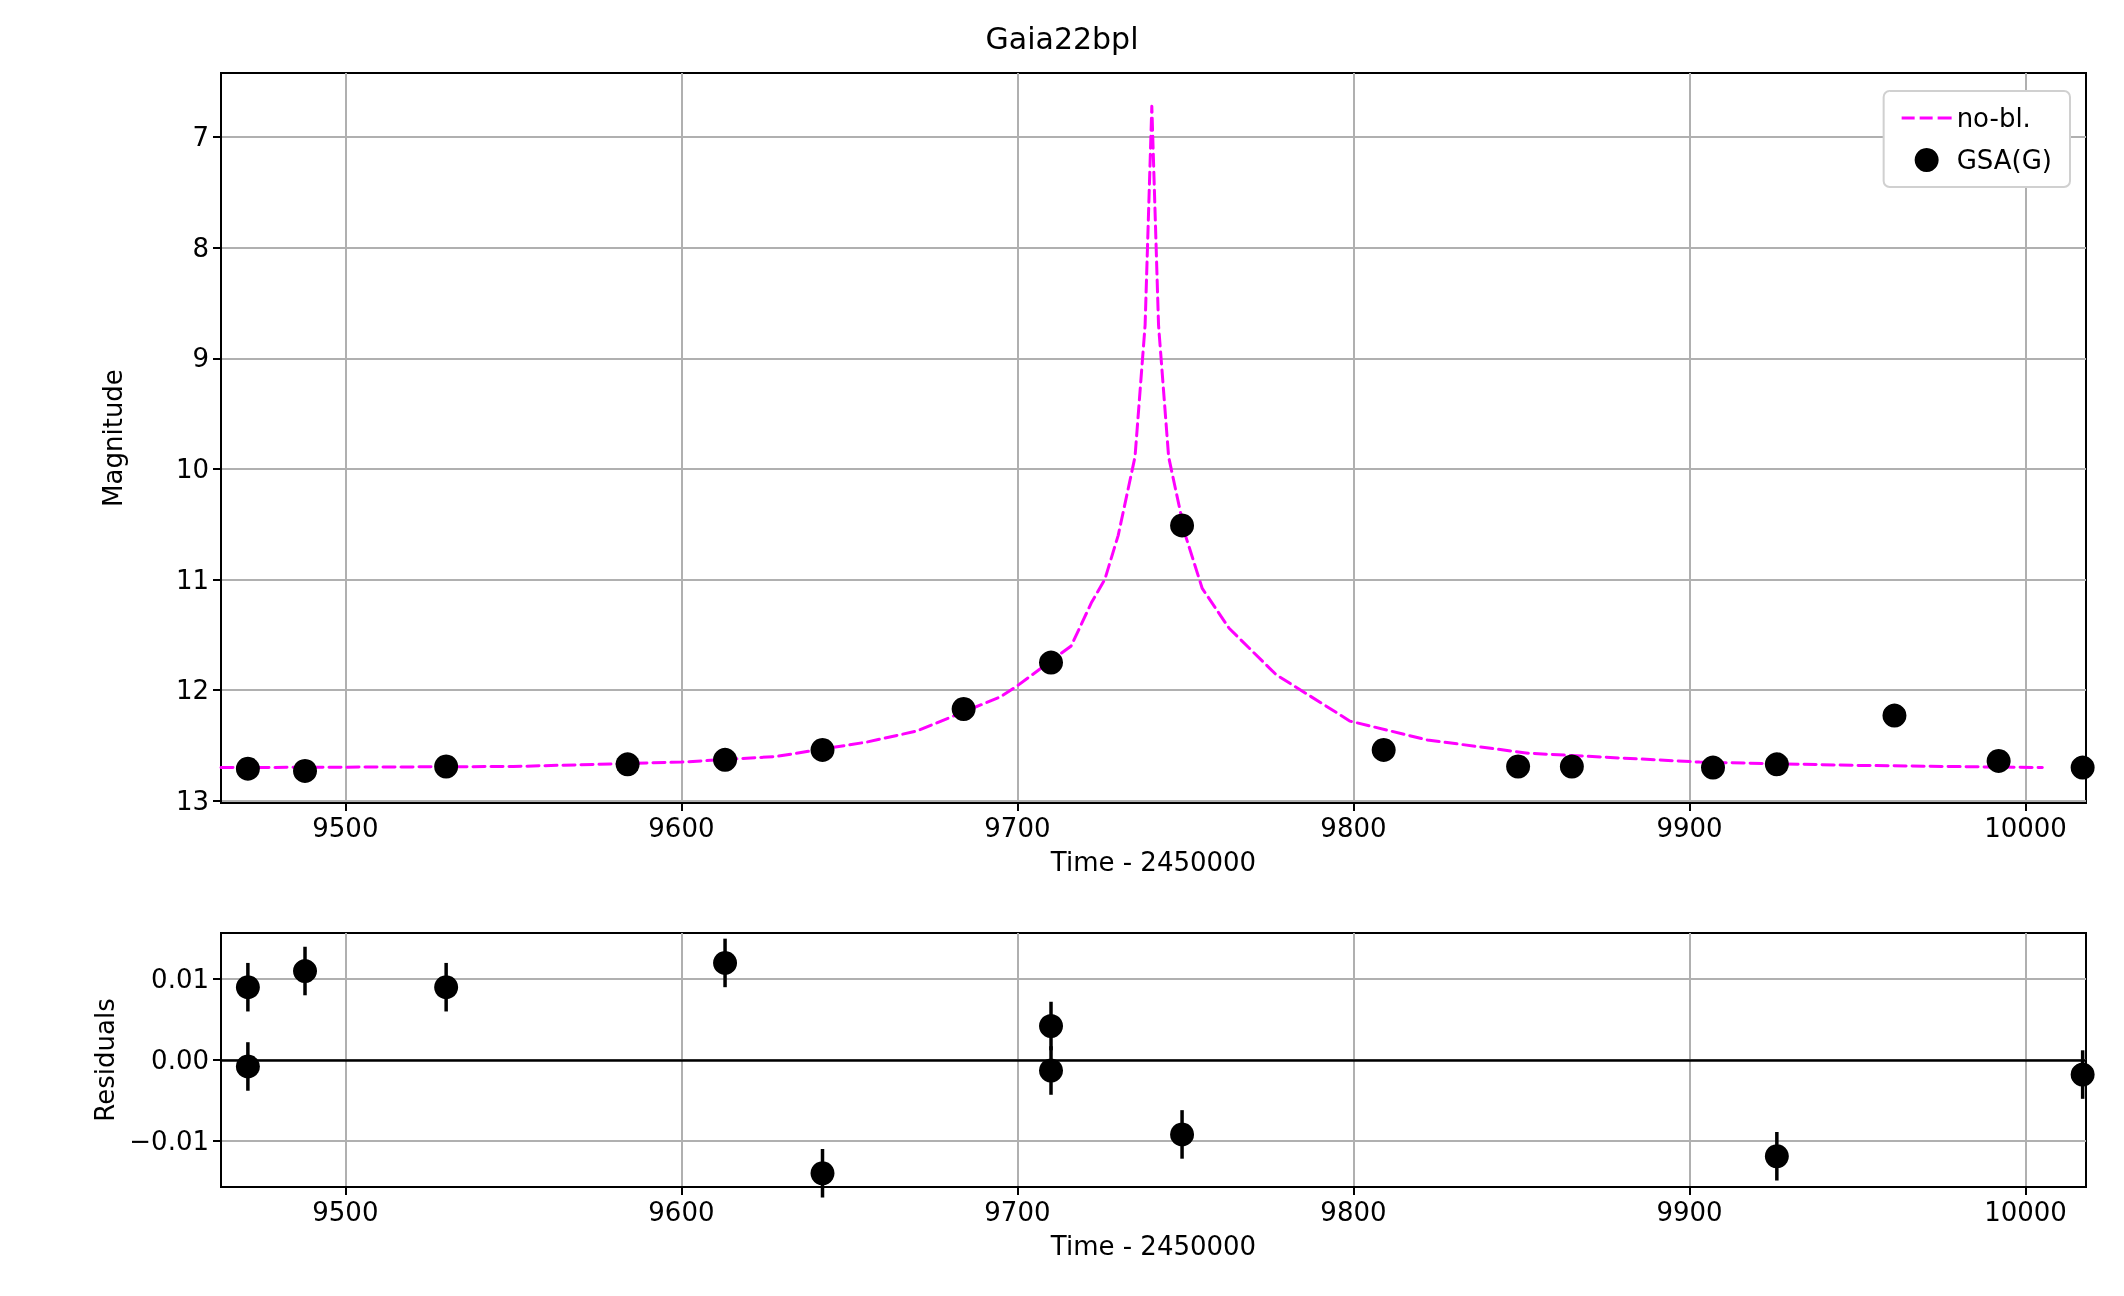 The height and width of the screenshot is (1296, 2124). What do you see at coordinates (200, 247) in the screenshot?
I see `y-tick-label: 8` at bounding box center [200, 247].